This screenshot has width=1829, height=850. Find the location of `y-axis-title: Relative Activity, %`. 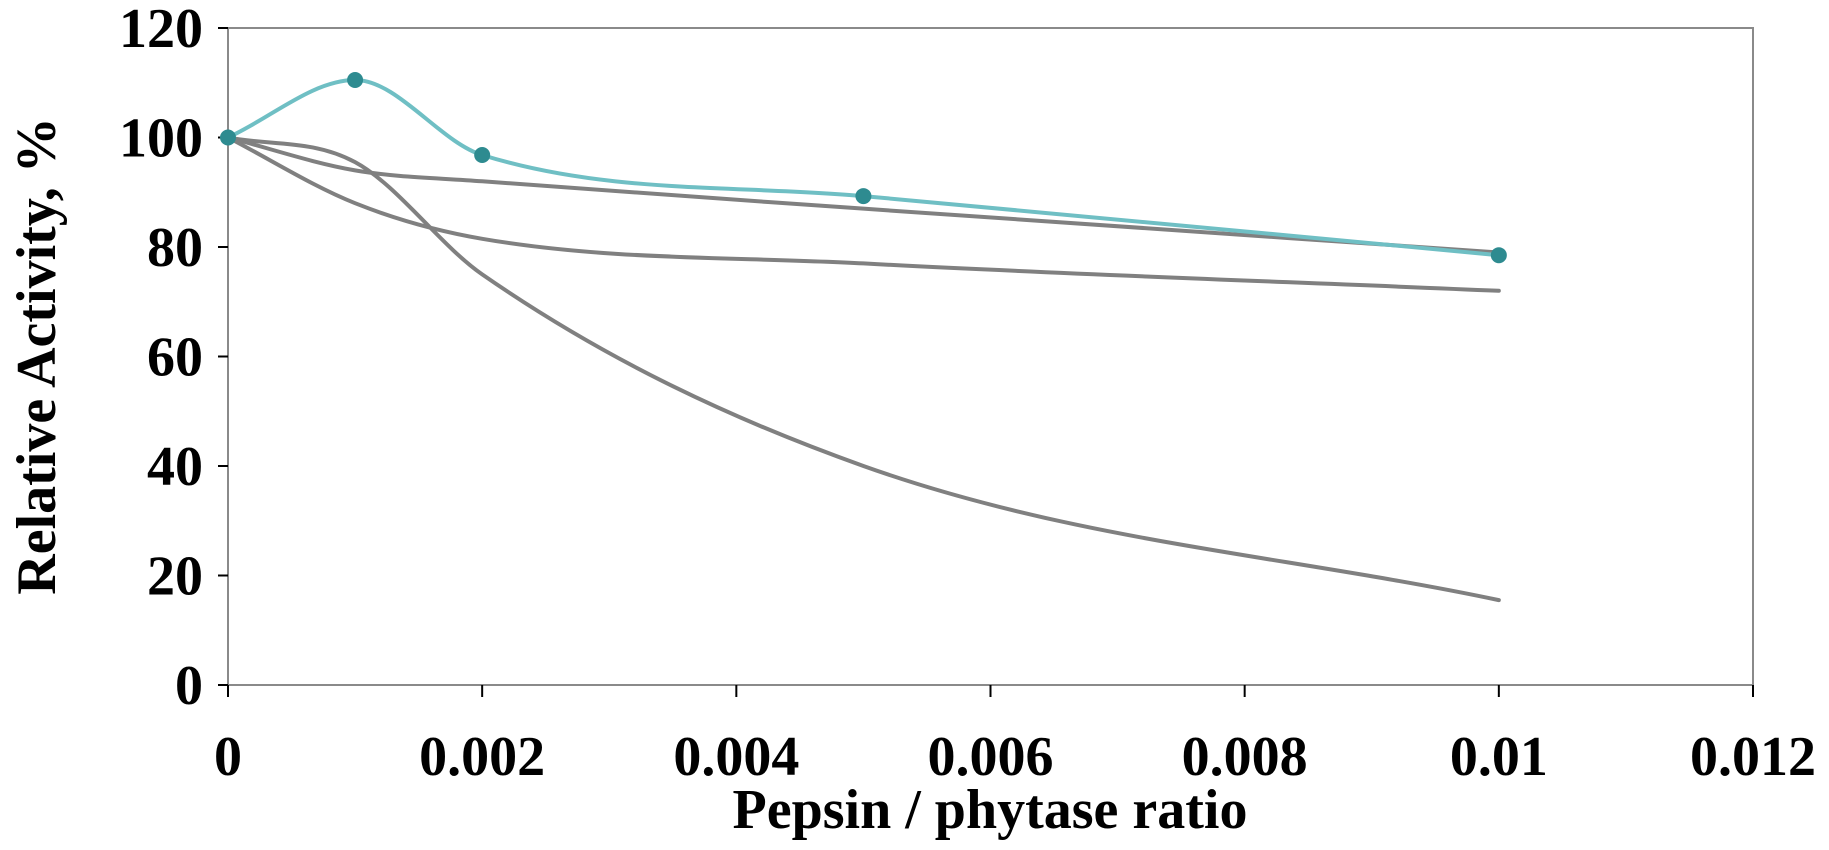

y-axis-title: Relative Activity, % is located at coordinates (37, 355).